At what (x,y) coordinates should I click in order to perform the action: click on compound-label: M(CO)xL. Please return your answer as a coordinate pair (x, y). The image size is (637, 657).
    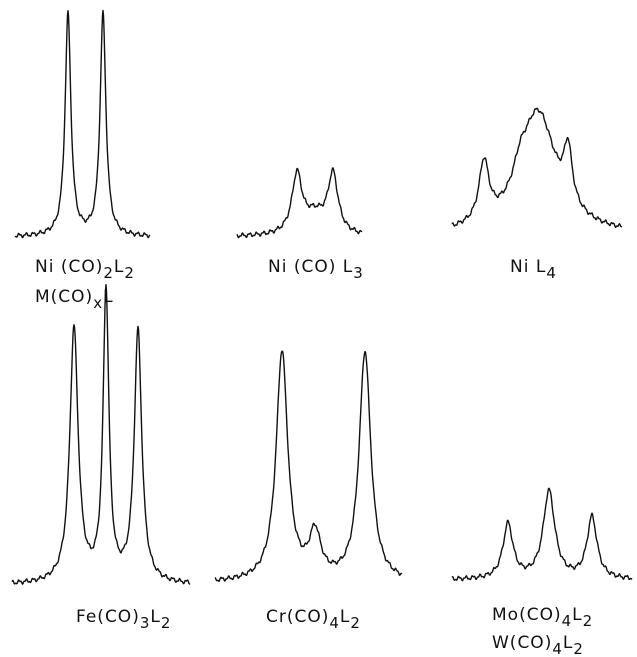
    Looking at the image, I should click on (74, 299).